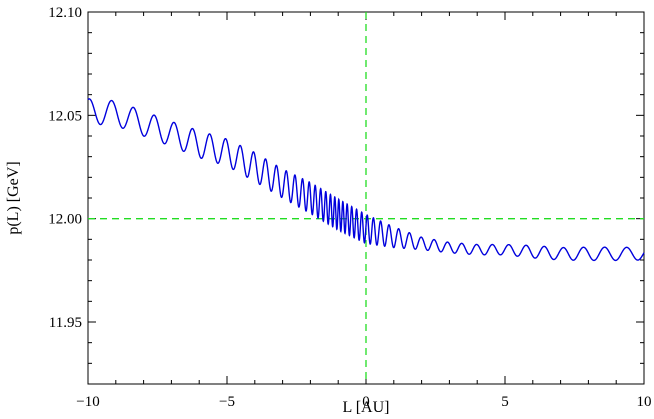 The height and width of the screenshot is (419, 654). I want to click on y-tick-label: 12.00, so click(65, 220).